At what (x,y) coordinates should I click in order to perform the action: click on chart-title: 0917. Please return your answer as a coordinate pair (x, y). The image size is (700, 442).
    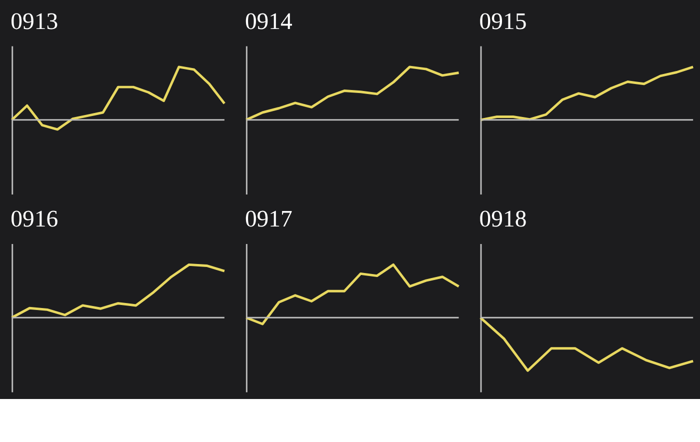
    Looking at the image, I should click on (268, 219).